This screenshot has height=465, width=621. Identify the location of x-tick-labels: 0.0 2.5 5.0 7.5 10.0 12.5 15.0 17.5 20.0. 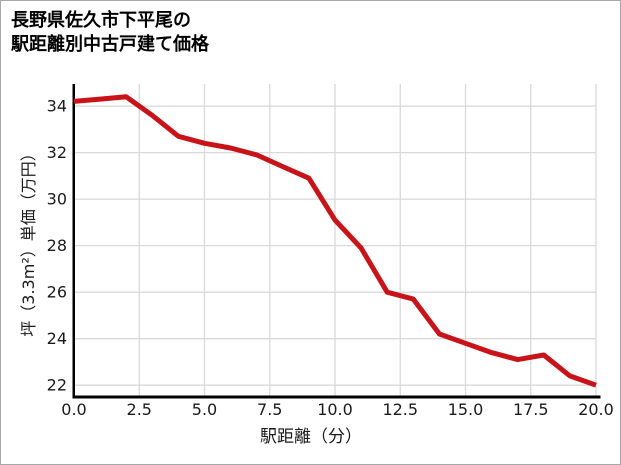
(337, 409).